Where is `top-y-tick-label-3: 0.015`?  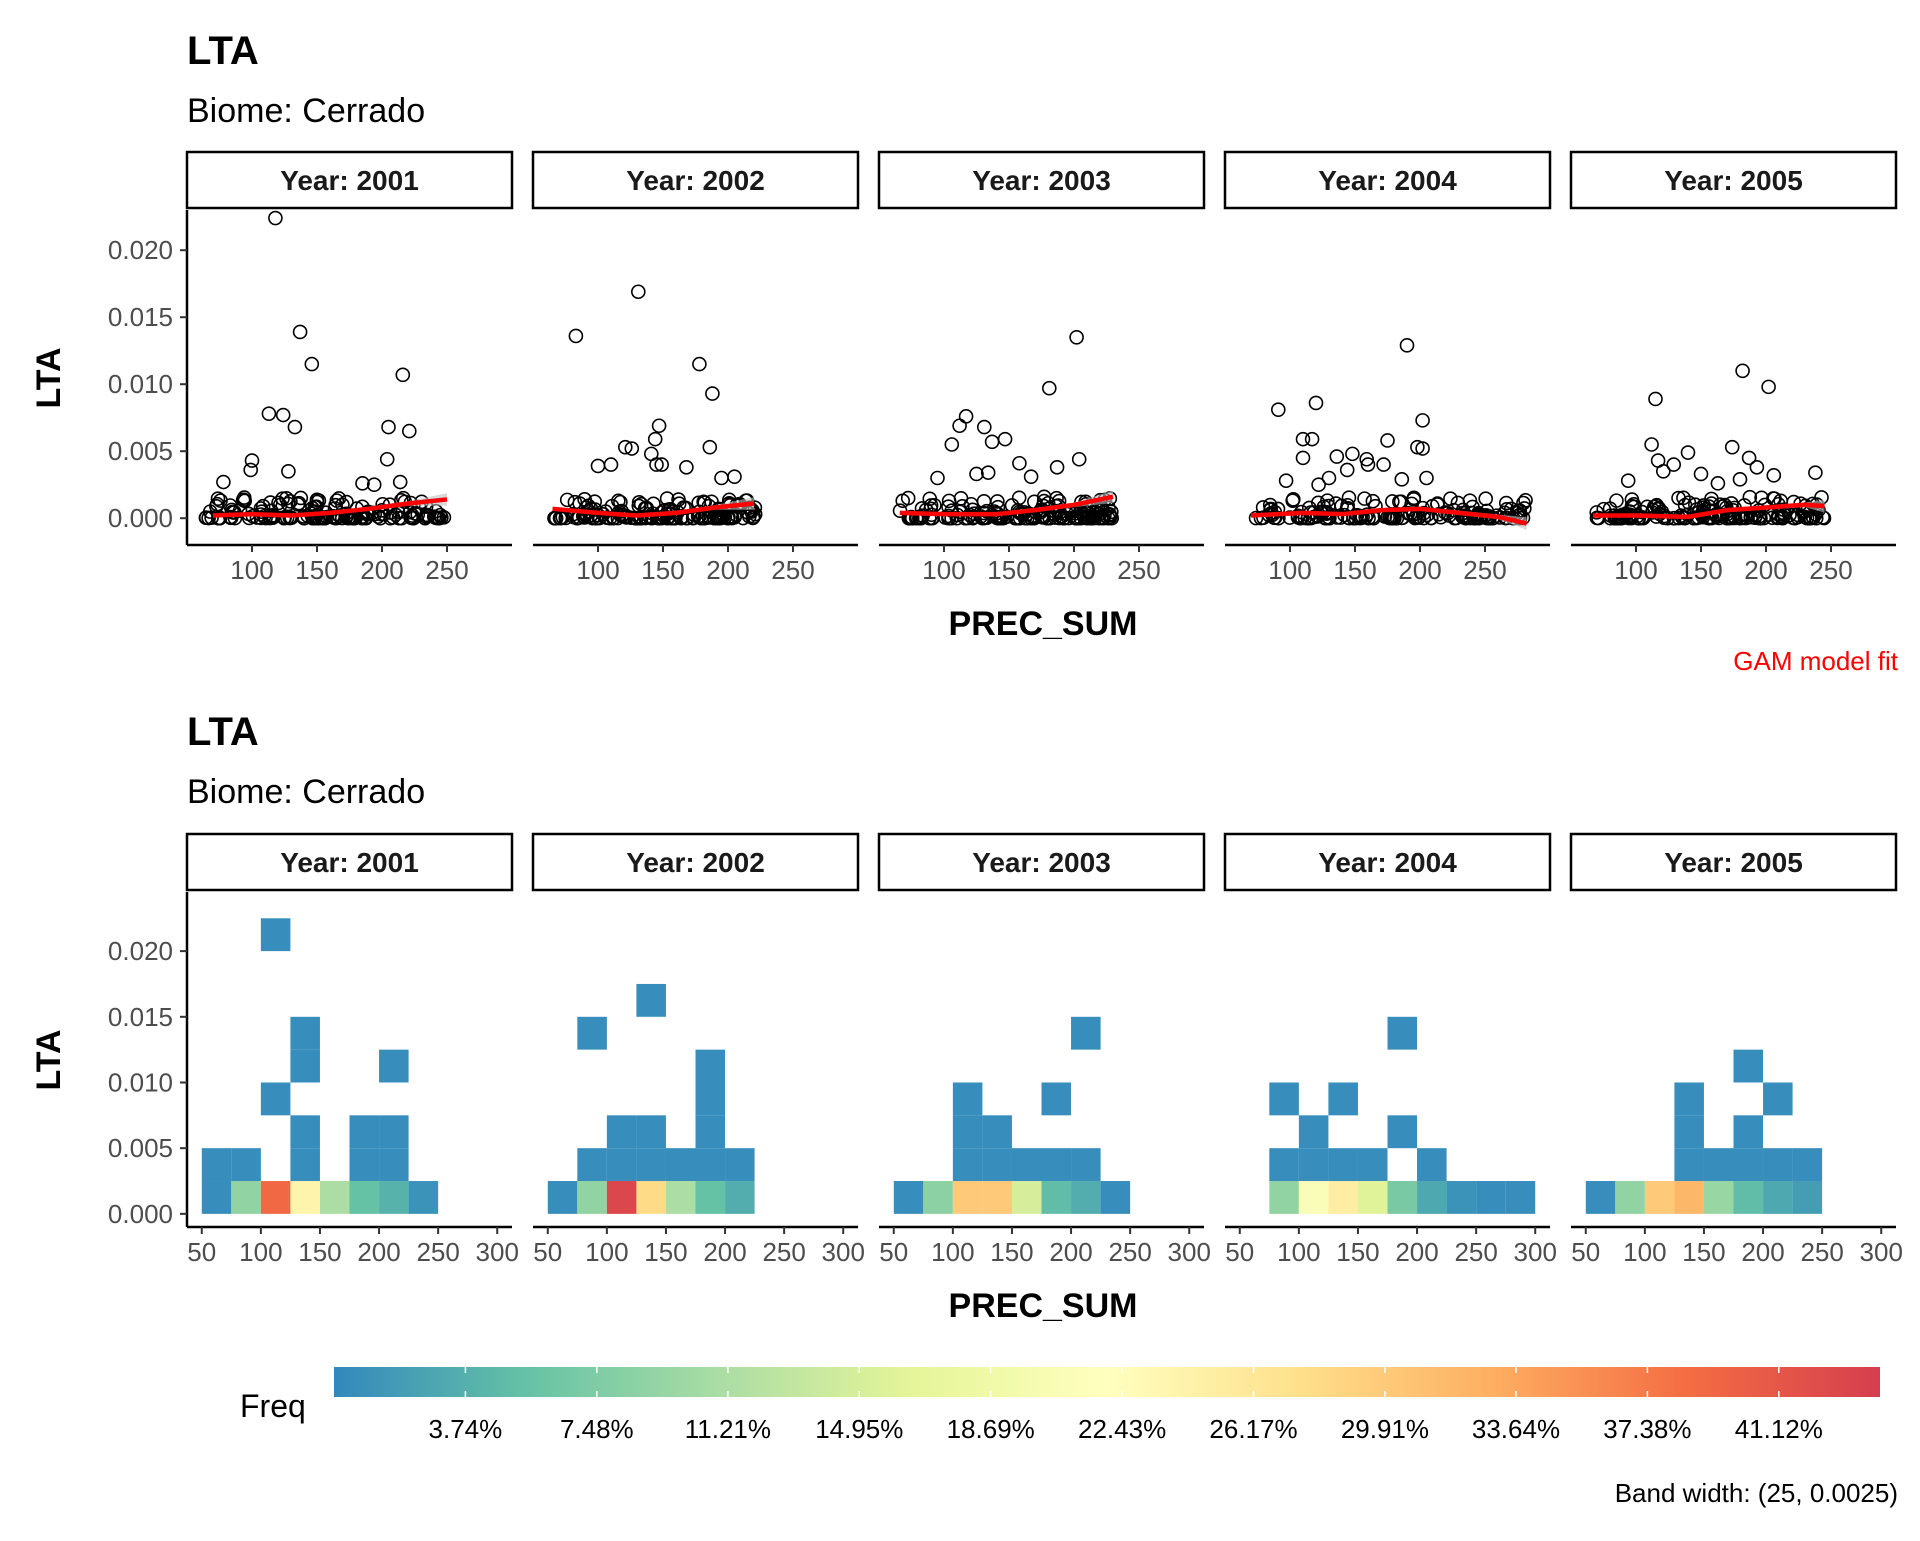
top-y-tick-label-3: 0.015 is located at coordinates (140, 317).